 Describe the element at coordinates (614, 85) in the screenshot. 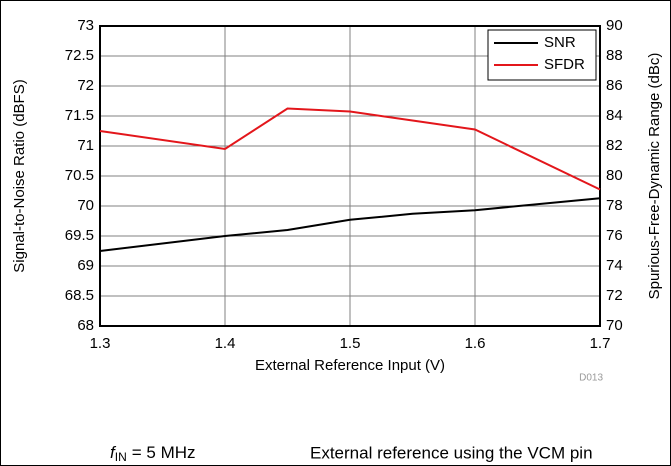

I see `y2-tick-label: 86` at that location.